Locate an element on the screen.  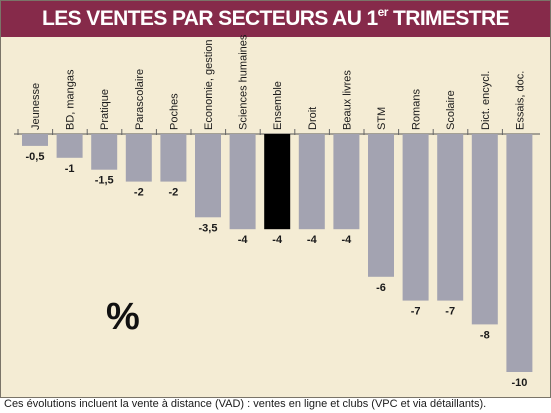
category-label-stm: STM is located at coordinates (382, 118).